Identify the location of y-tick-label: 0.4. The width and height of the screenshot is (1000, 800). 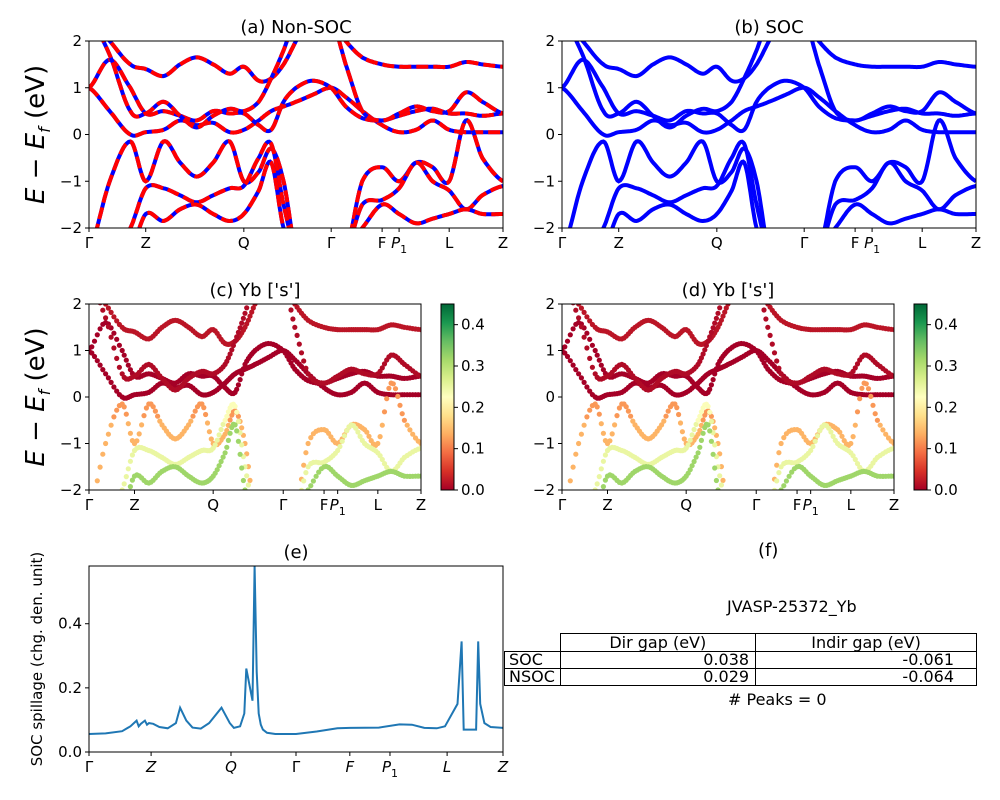
(70, 624).